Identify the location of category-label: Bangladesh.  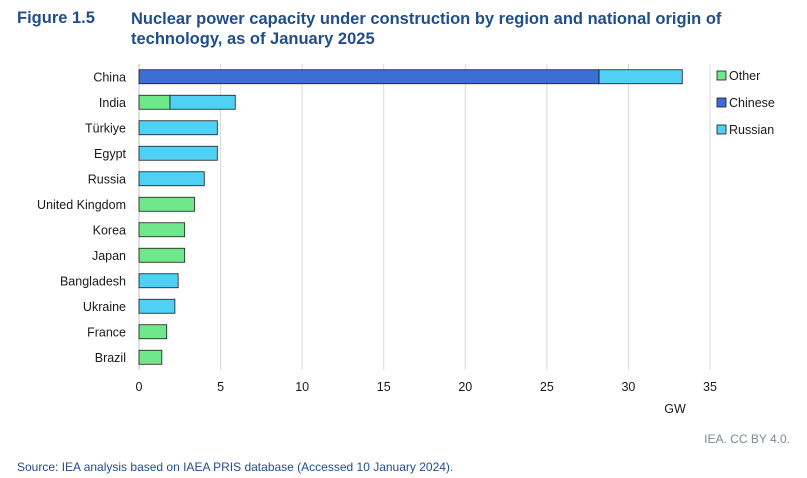
(93, 281).